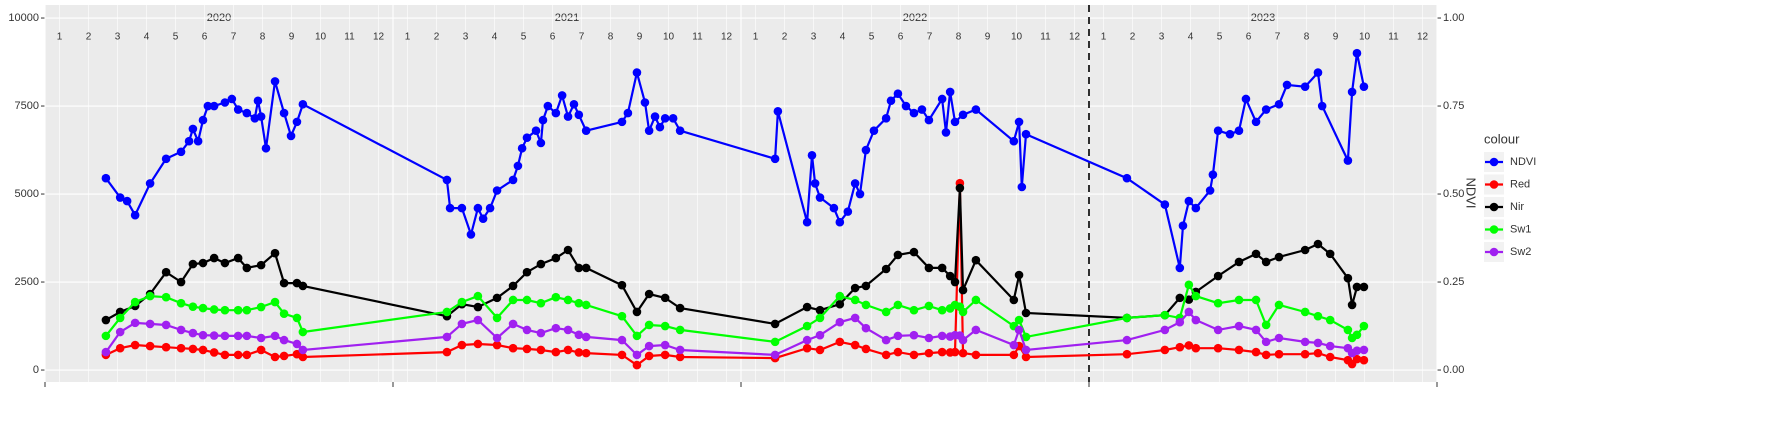 This screenshot has width=1773, height=447. Describe the element at coordinates (1453, 370) in the screenshot. I see `y2-tick-label: 0.00` at that location.